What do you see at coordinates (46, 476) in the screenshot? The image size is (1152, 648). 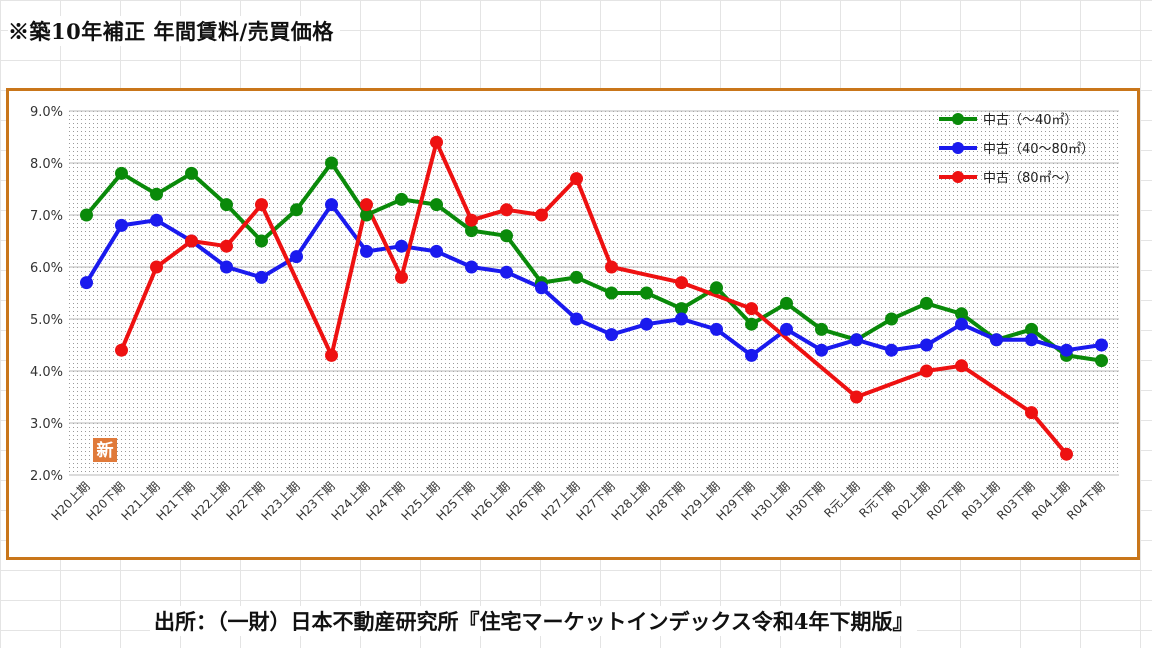 I see `y-tick-label: 2.0%` at bounding box center [46, 476].